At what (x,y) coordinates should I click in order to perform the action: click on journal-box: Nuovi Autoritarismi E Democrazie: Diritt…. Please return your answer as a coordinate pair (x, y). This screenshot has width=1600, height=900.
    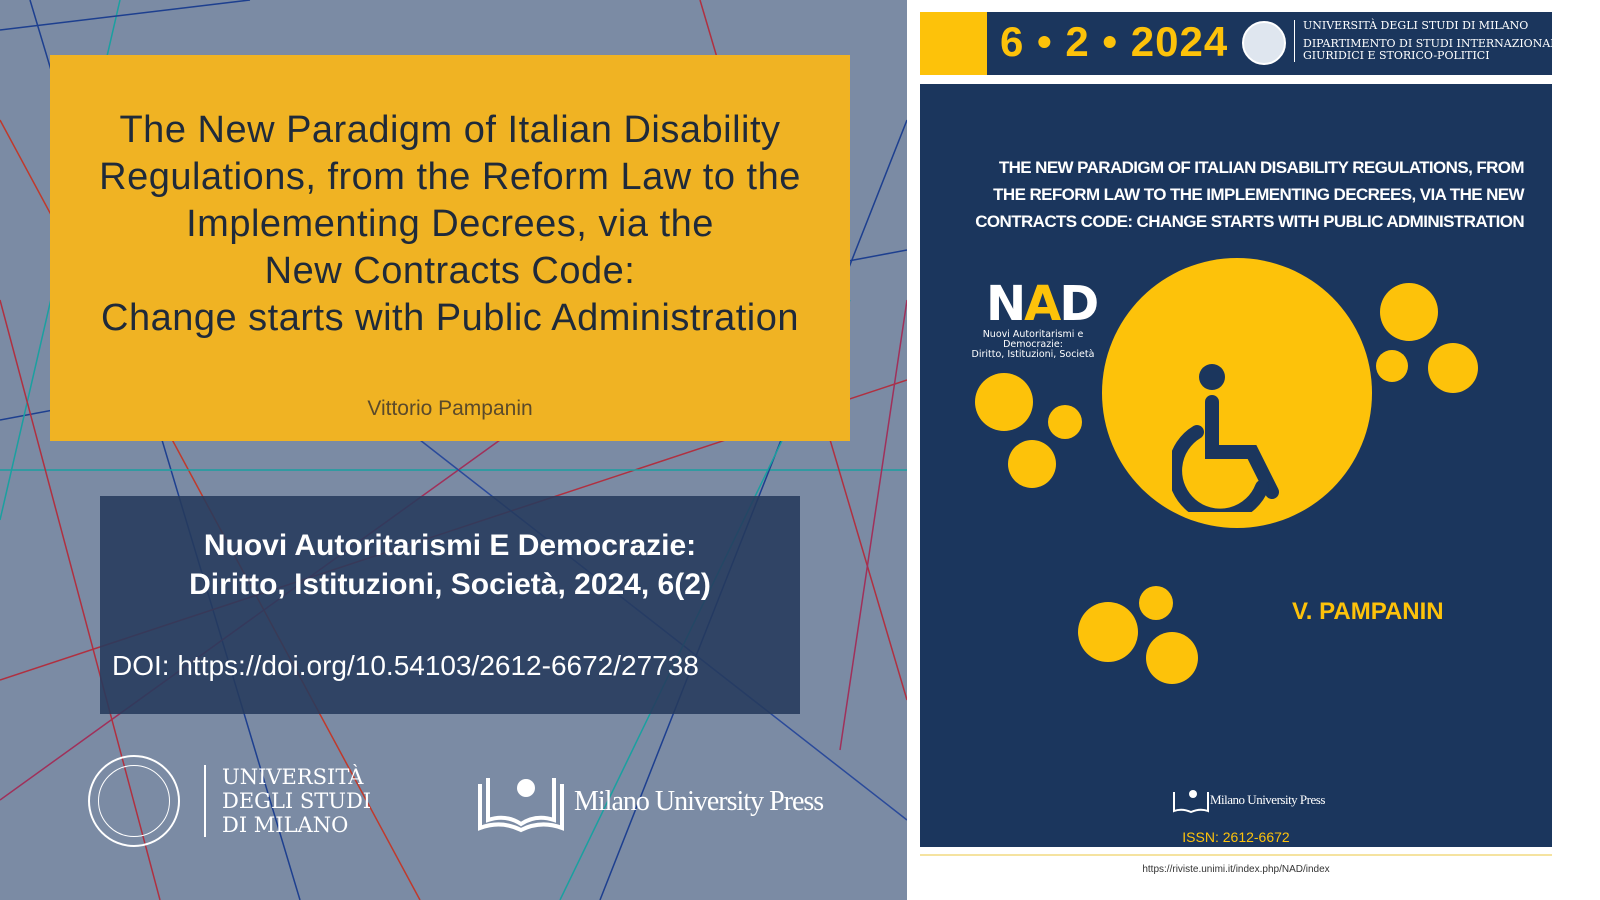
    Looking at the image, I should click on (450, 605).